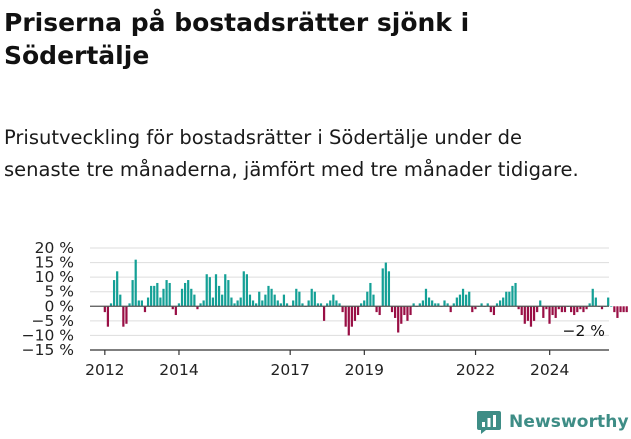 This screenshot has width=631, height=439. What do you see at coordinates (475, 370) in the screenshot?
I see `x-tick-label: 2022` at bounding box center [475, 370].